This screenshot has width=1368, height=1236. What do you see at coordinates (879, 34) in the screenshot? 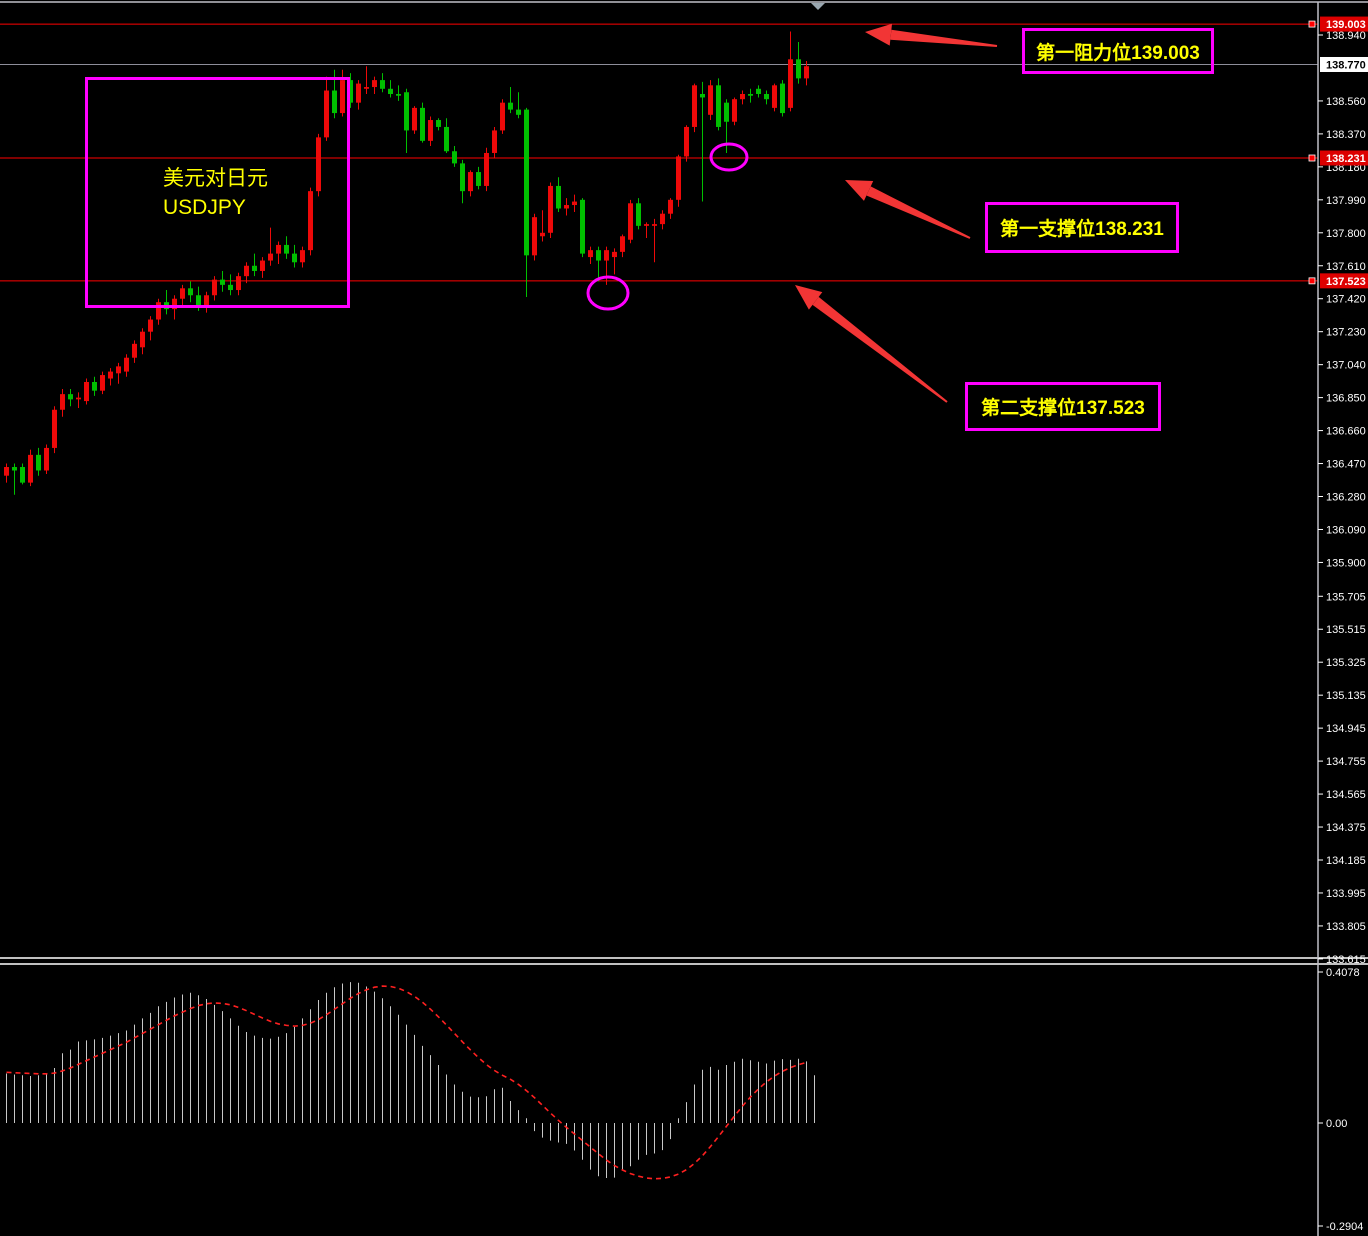
I see `arrow-to-resistance-head` at bounding box center [879, 34].